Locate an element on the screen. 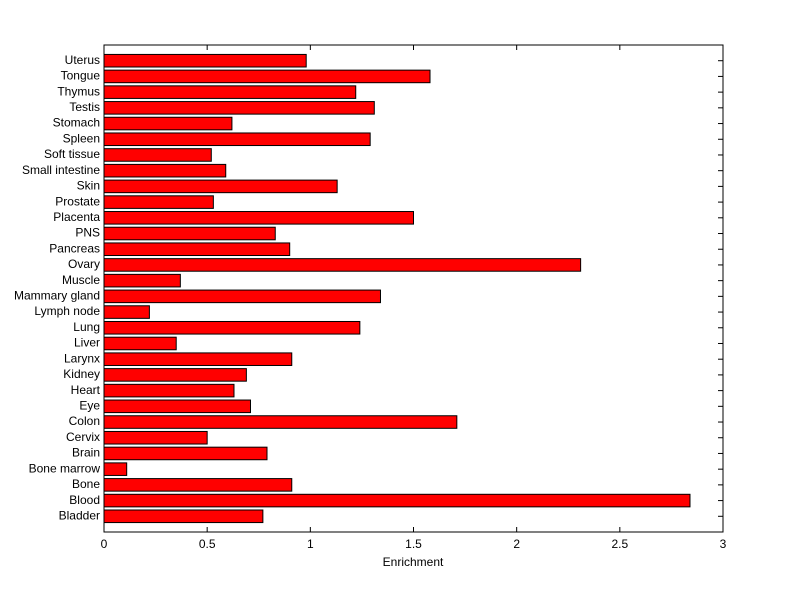 The height and width of the screenshot is (599, 800). y-tick-label: Tongue is located at coordinates (81, 76).